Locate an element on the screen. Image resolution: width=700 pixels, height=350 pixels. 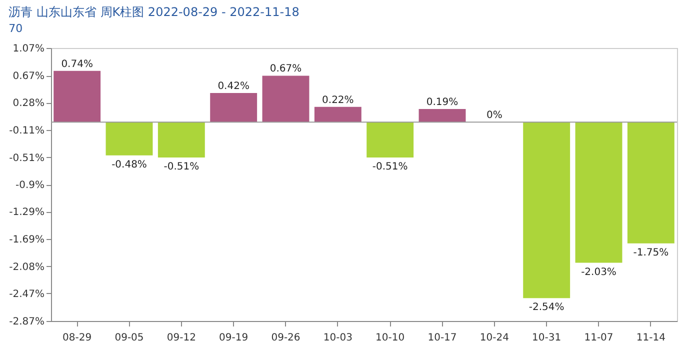
y-tick-label: -0.9% is located at coordinates (29, 185).